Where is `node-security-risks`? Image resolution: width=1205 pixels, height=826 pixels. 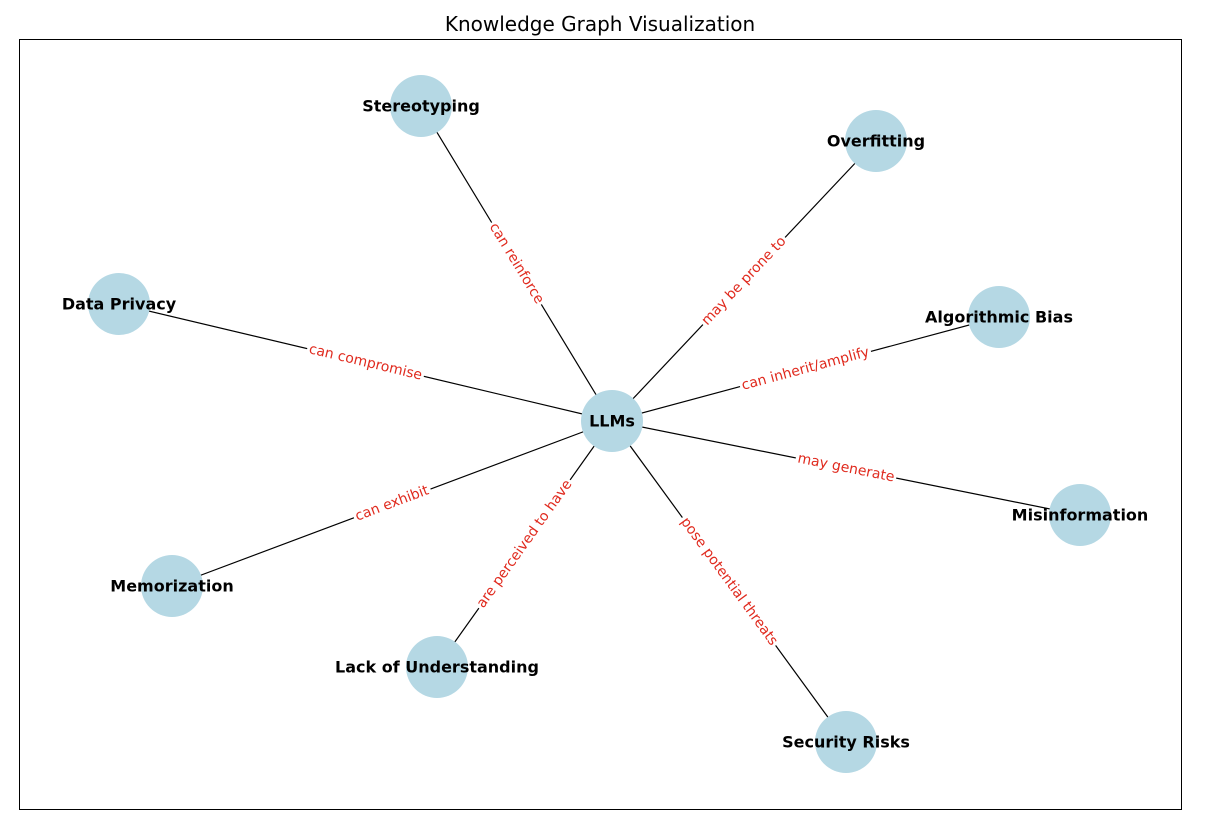
node-security-risks is located at coordinates (846, 742).